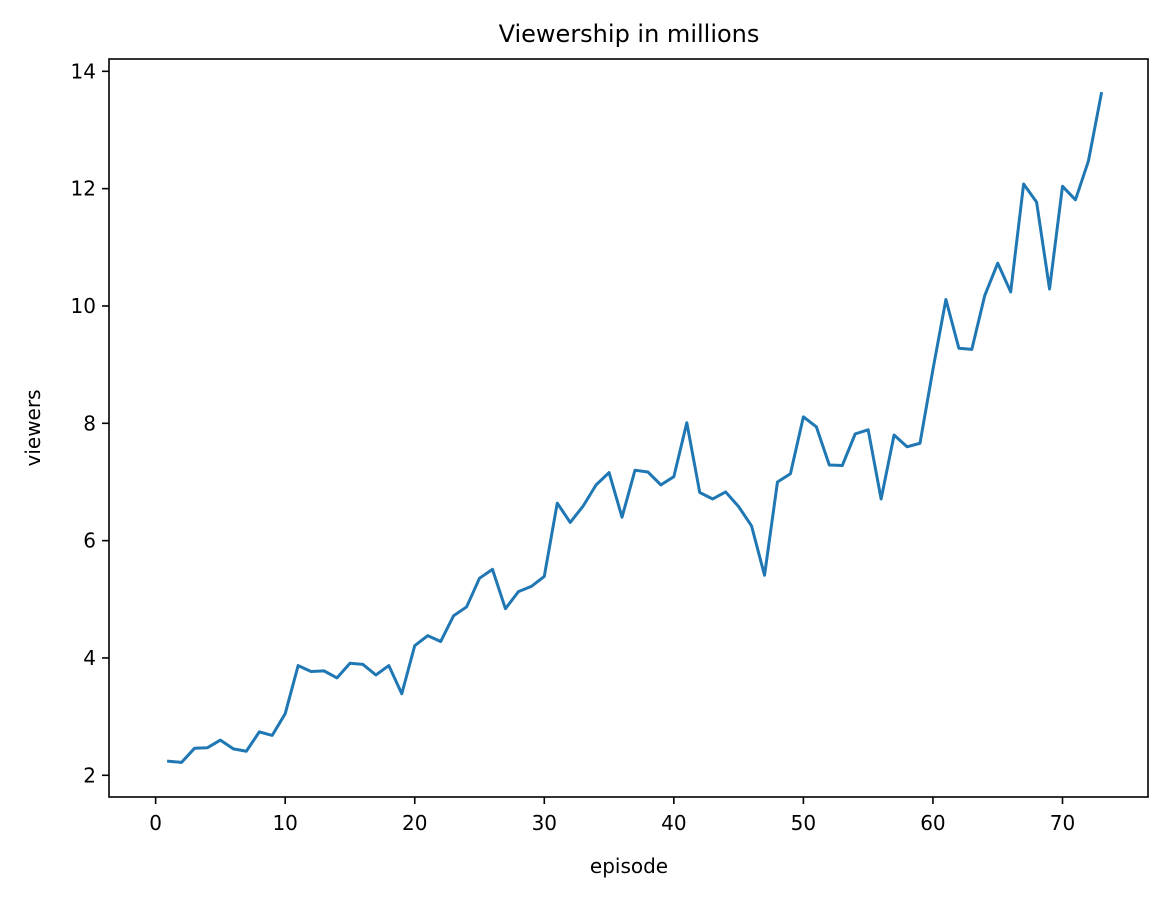 This screenshot has height=898, width=1169. I want to click on x-axis-label: episode, so click(629, 866).